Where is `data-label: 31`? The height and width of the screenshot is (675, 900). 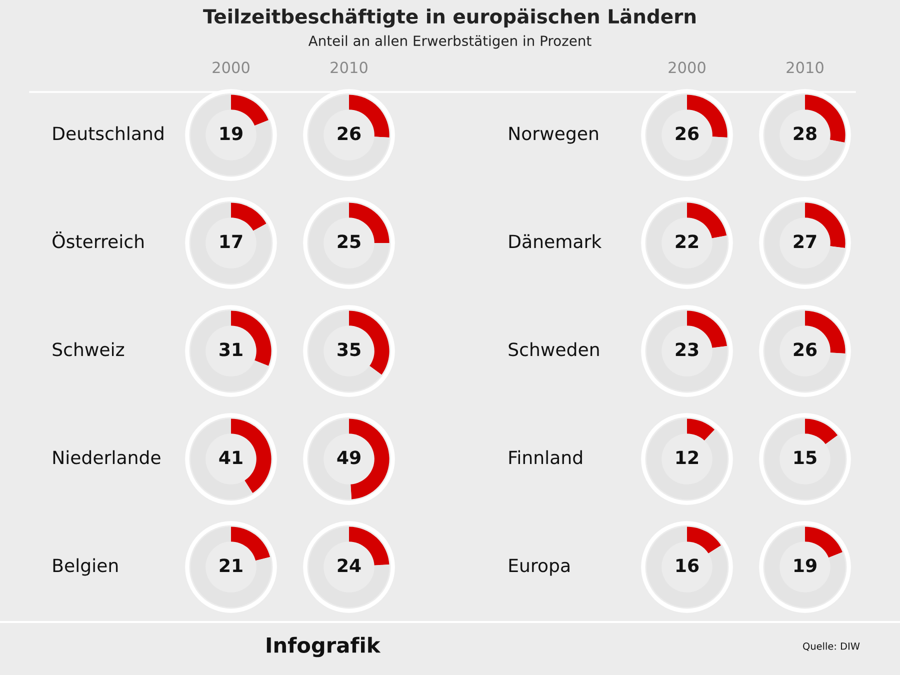 data-label: 31 is located at coordinates (231, 349).